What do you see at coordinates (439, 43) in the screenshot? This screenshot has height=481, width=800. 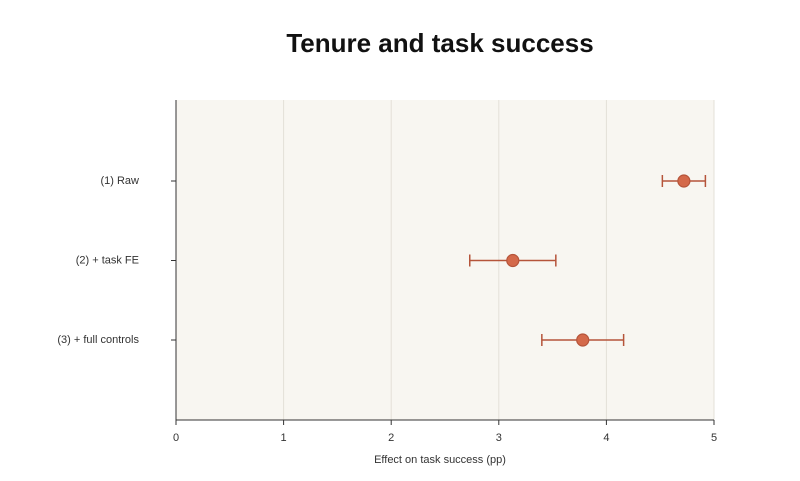 I see `chart-title: Tenure and task success` at bounding box center [439, 43].